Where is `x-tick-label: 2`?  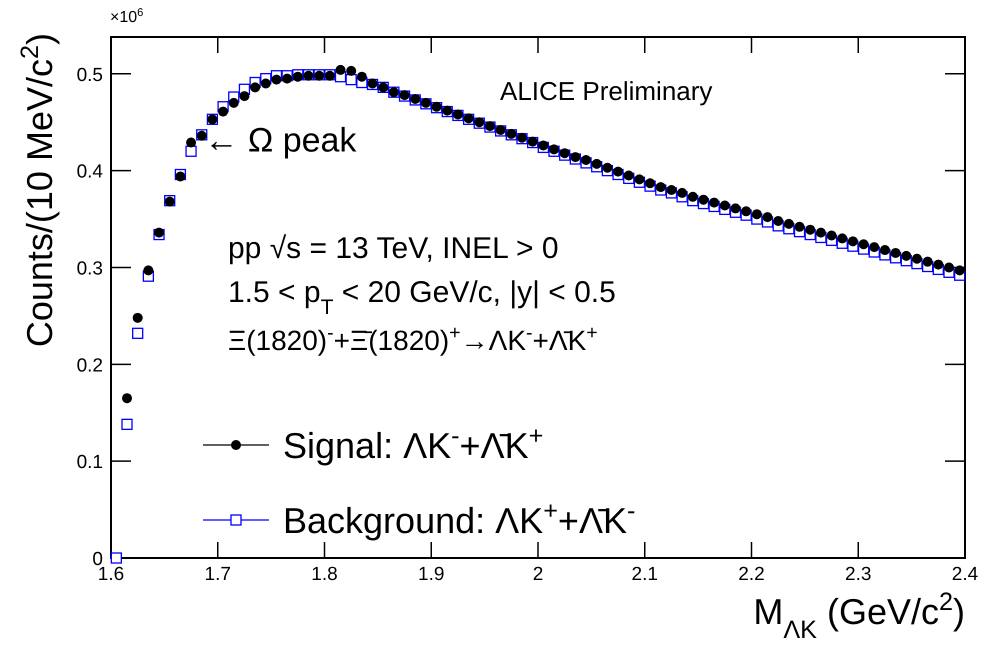
x-tick-label: 2 is located at coordinates (538, 574).